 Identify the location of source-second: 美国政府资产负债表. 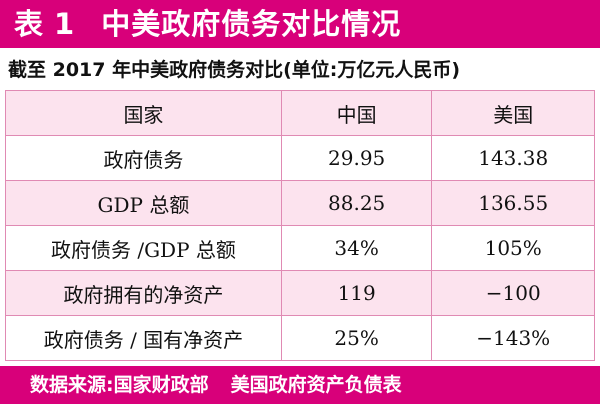
(316, 385).